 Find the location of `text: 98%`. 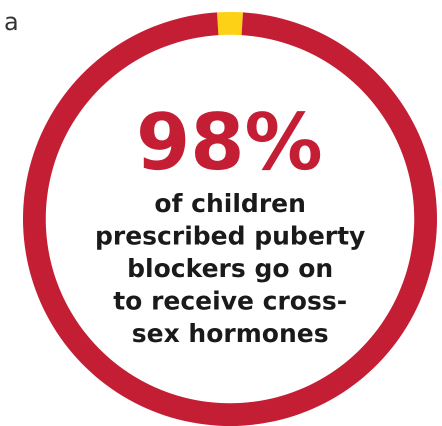

text: 98% is located at coordinates (229, 143).